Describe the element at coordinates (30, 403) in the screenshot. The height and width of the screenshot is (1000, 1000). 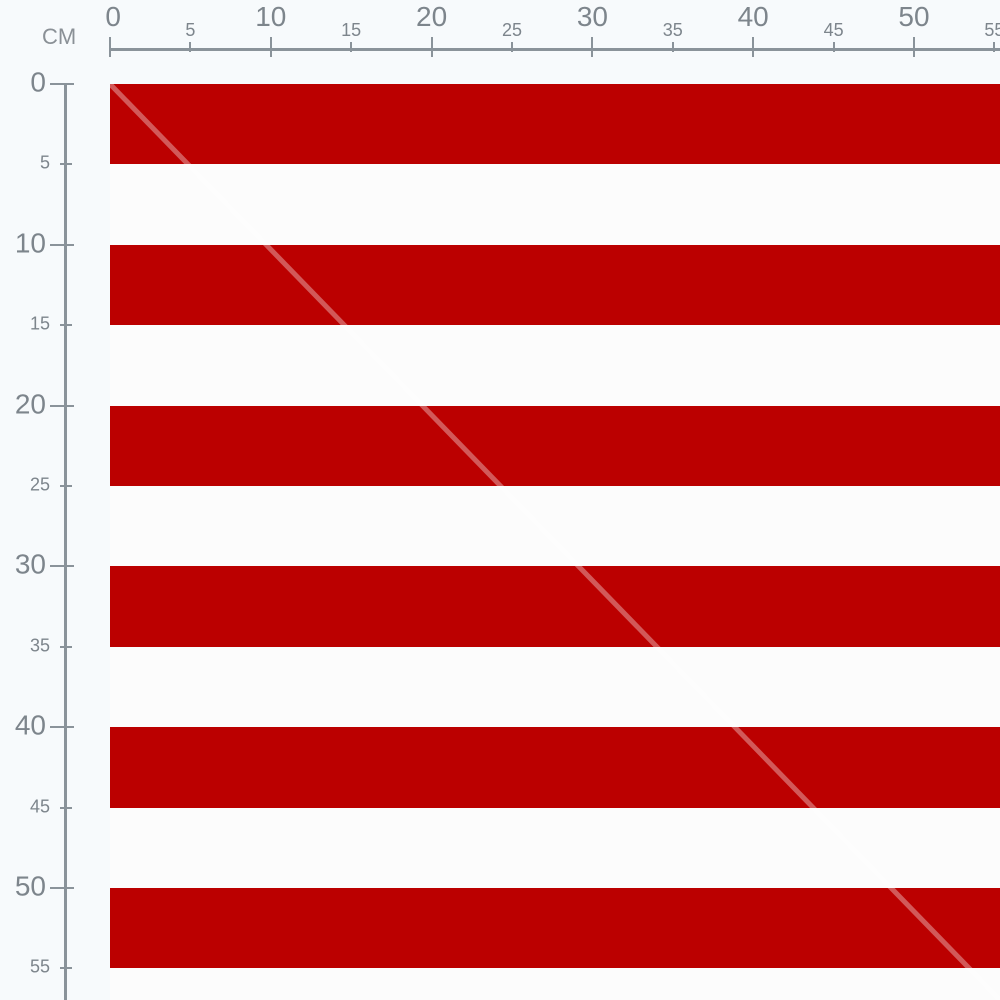
I see `left-ruler-label: 20` at that location.